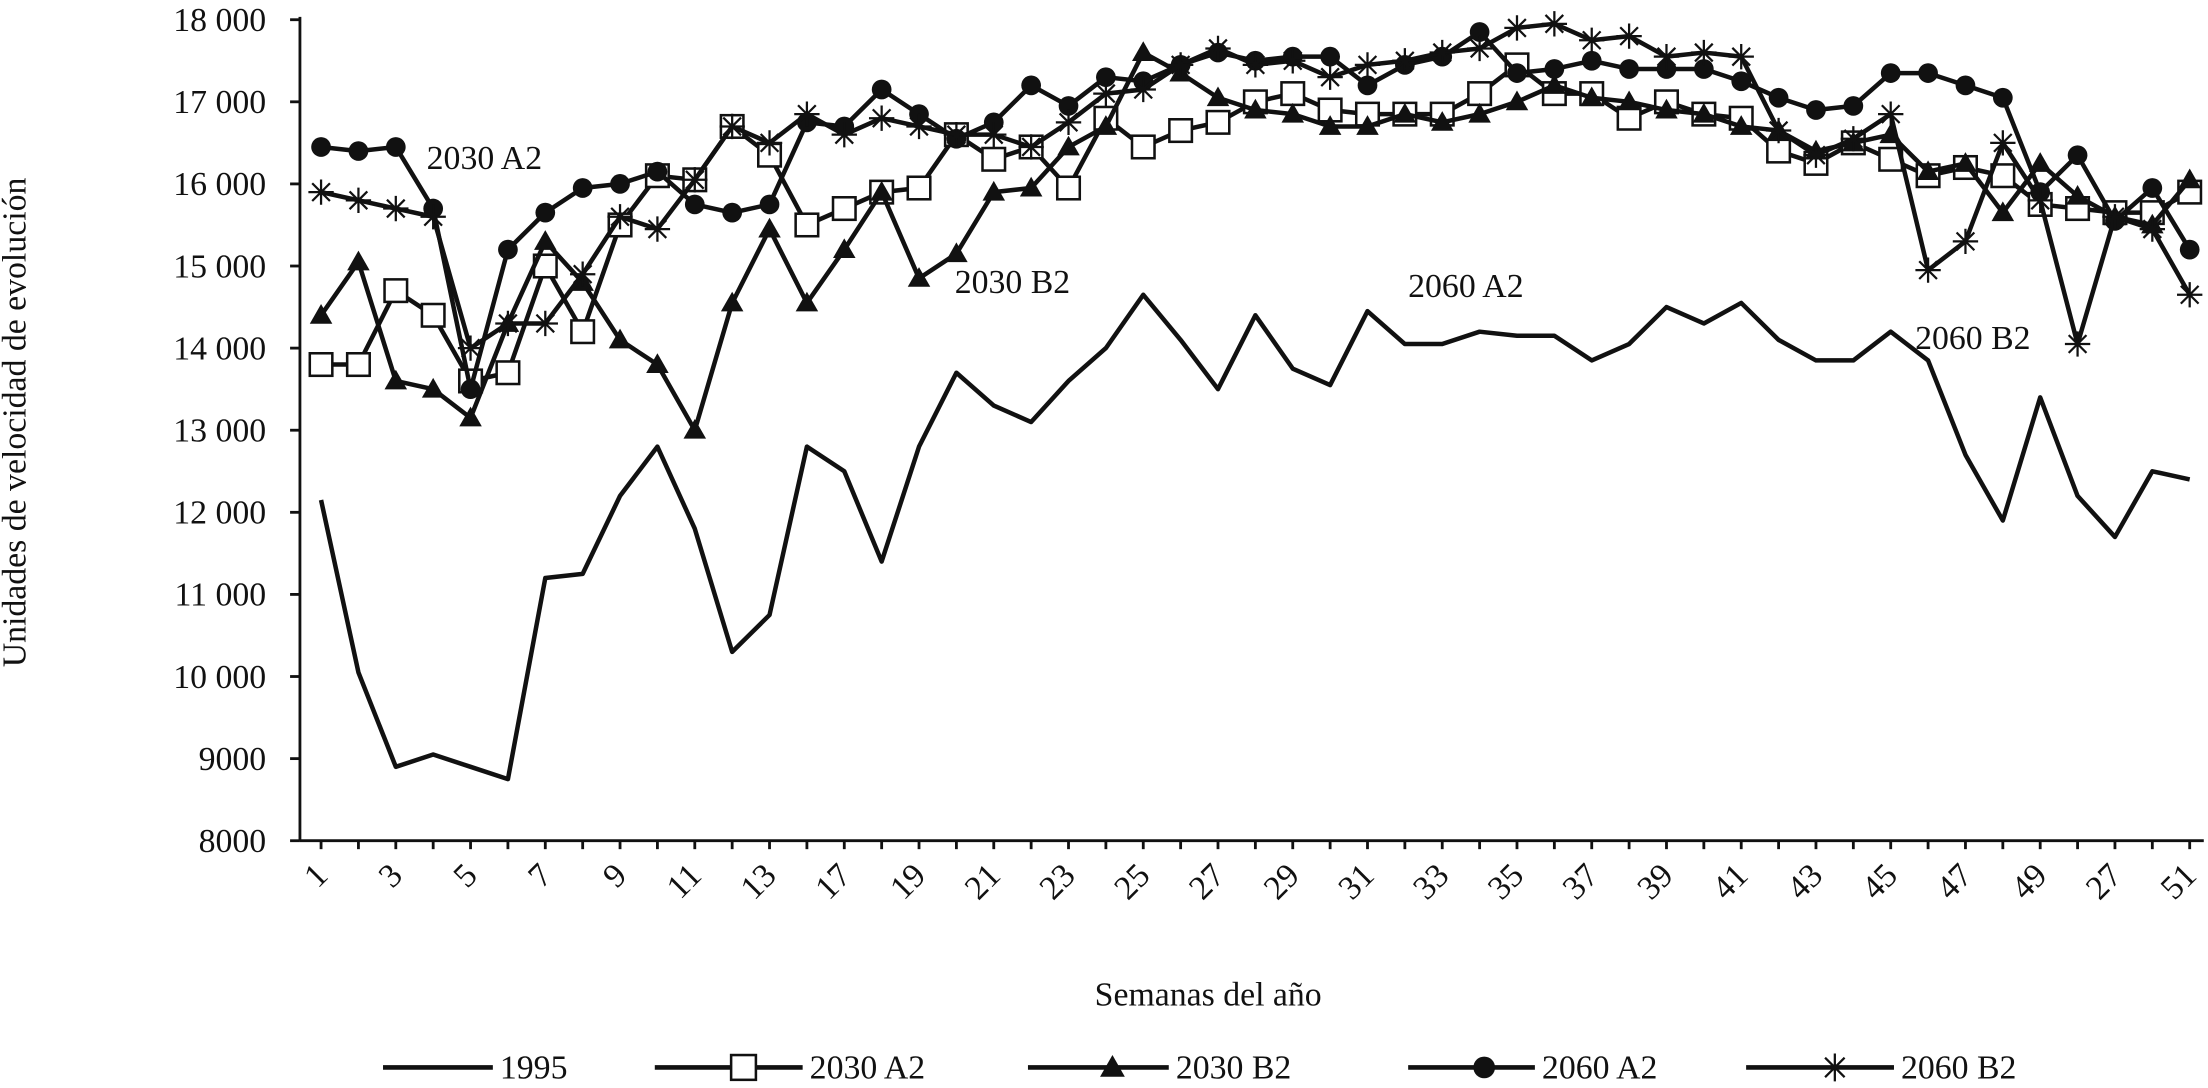  What do you see at coordinates (1656, 882) in the screenshot?
I see `x-tick-label: 39` at bounding box center [1656, 882].